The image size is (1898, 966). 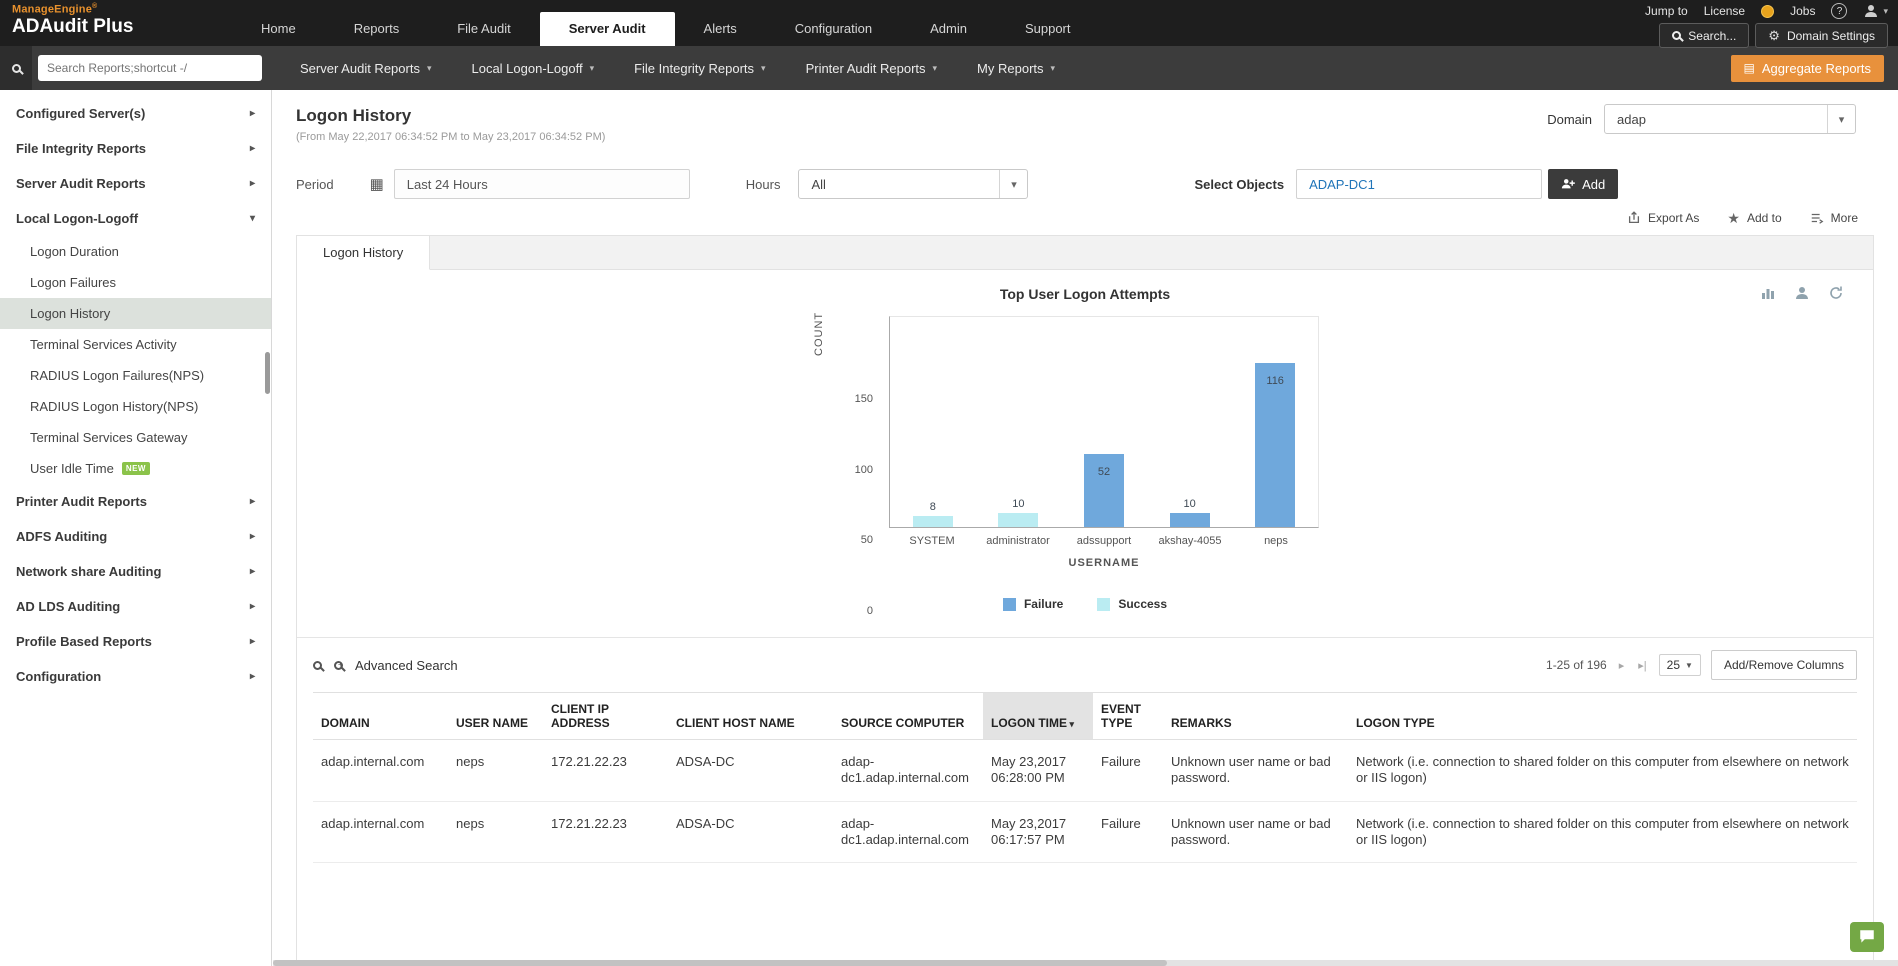 I want to click on sidebar-item-adfs-auditing: ADFS Auditing ▸, so click(x=135, y=536).